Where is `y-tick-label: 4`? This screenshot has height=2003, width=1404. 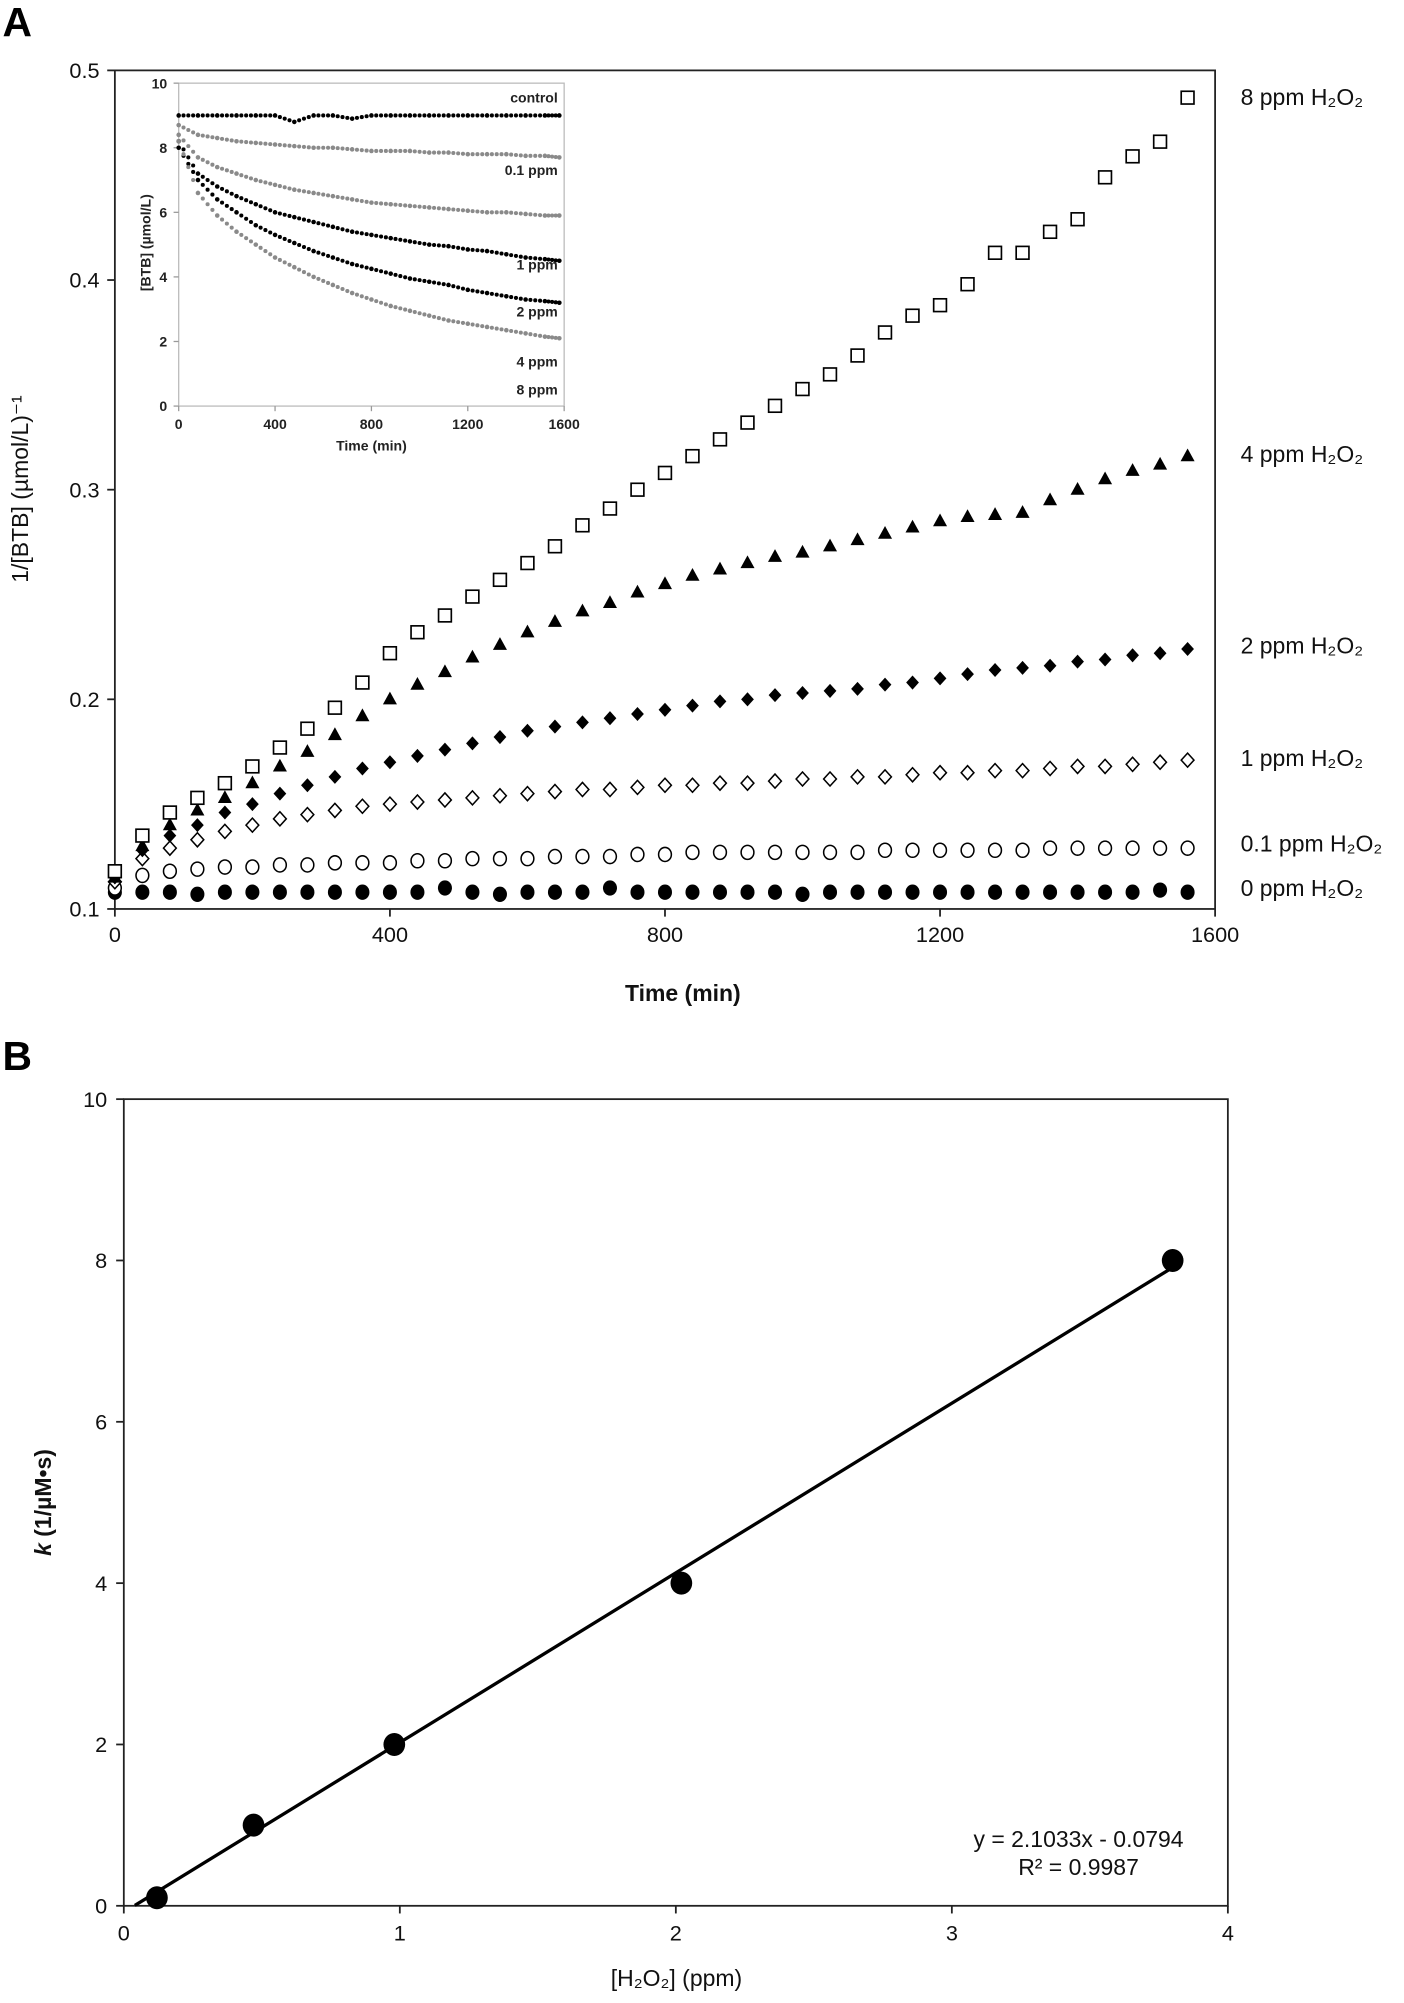
y-tick-label: 4 is located at coordinates (101, 1583).